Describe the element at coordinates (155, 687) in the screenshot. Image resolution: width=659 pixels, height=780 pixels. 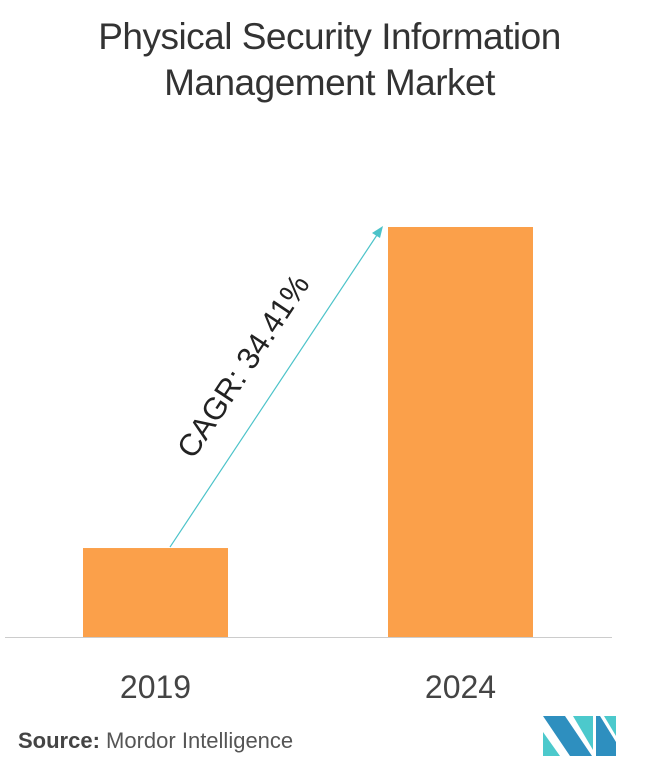
I see `x-tick-label: 2019` at that location.